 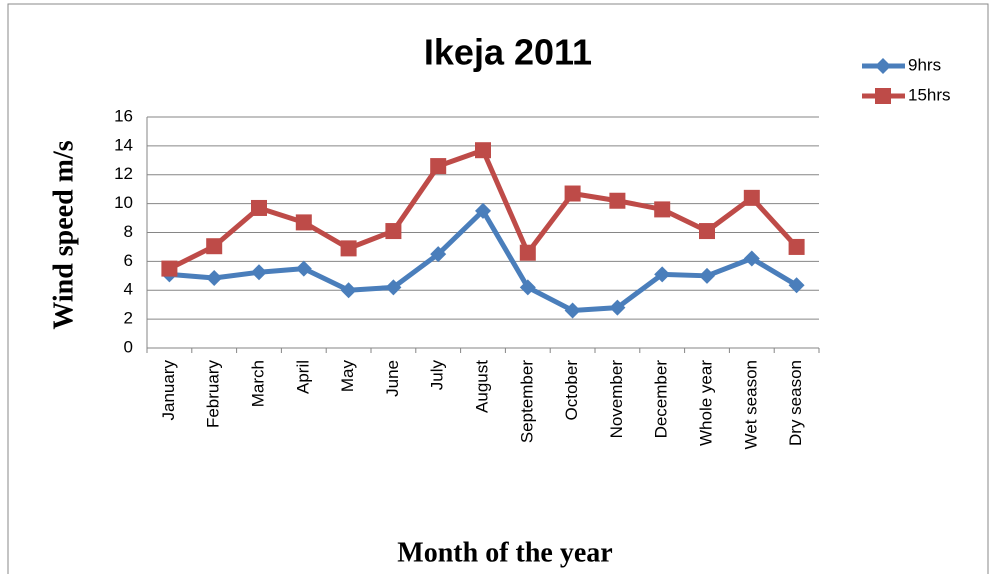 What do you see at coordinates (128, 289) in the screenshot?
I see `y-tick-label: 4` at bounding box center [128, 289].